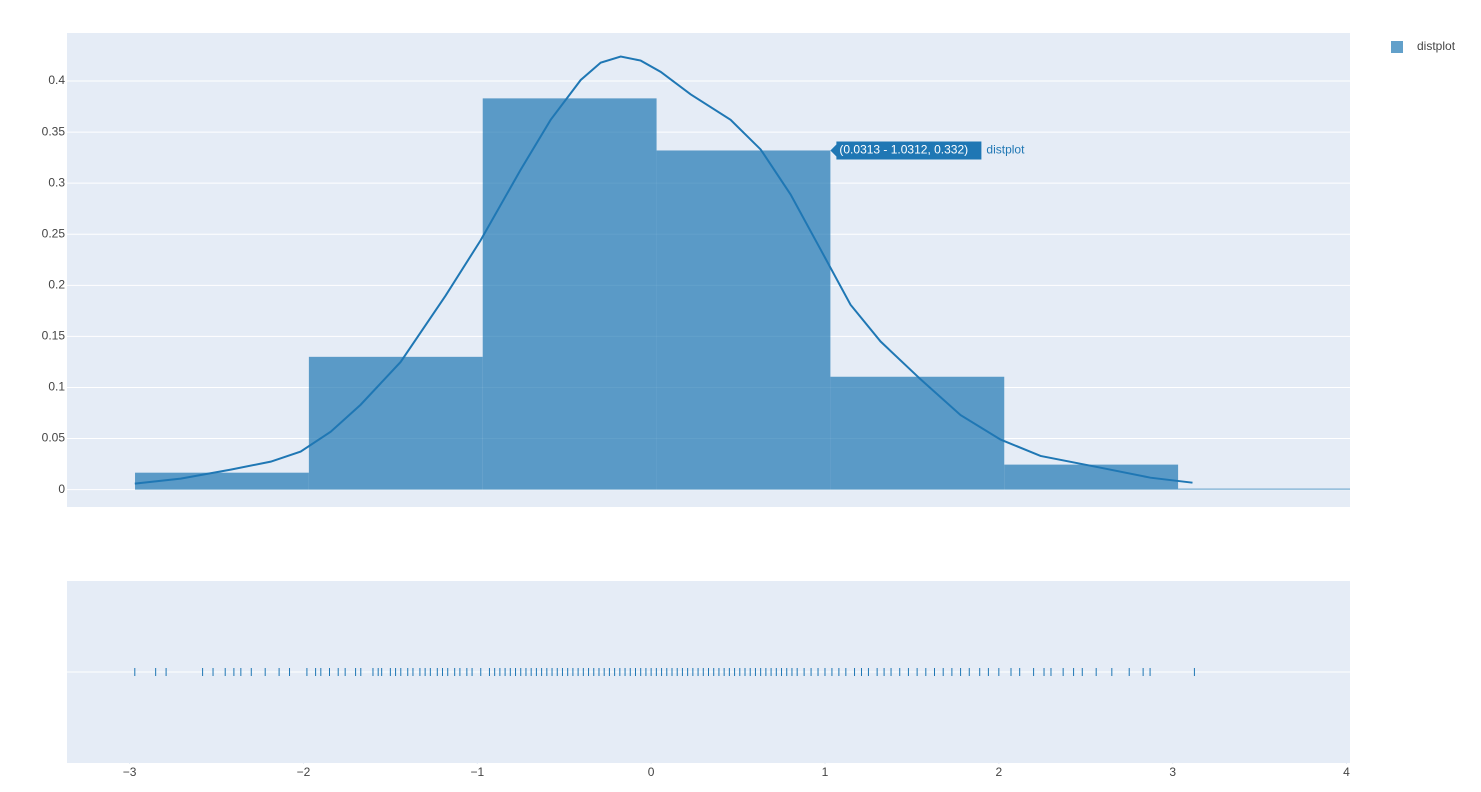  Describe the element at coordinates (1172, 772) in the screenshot. I see `x-tick-label: 3` at that location.